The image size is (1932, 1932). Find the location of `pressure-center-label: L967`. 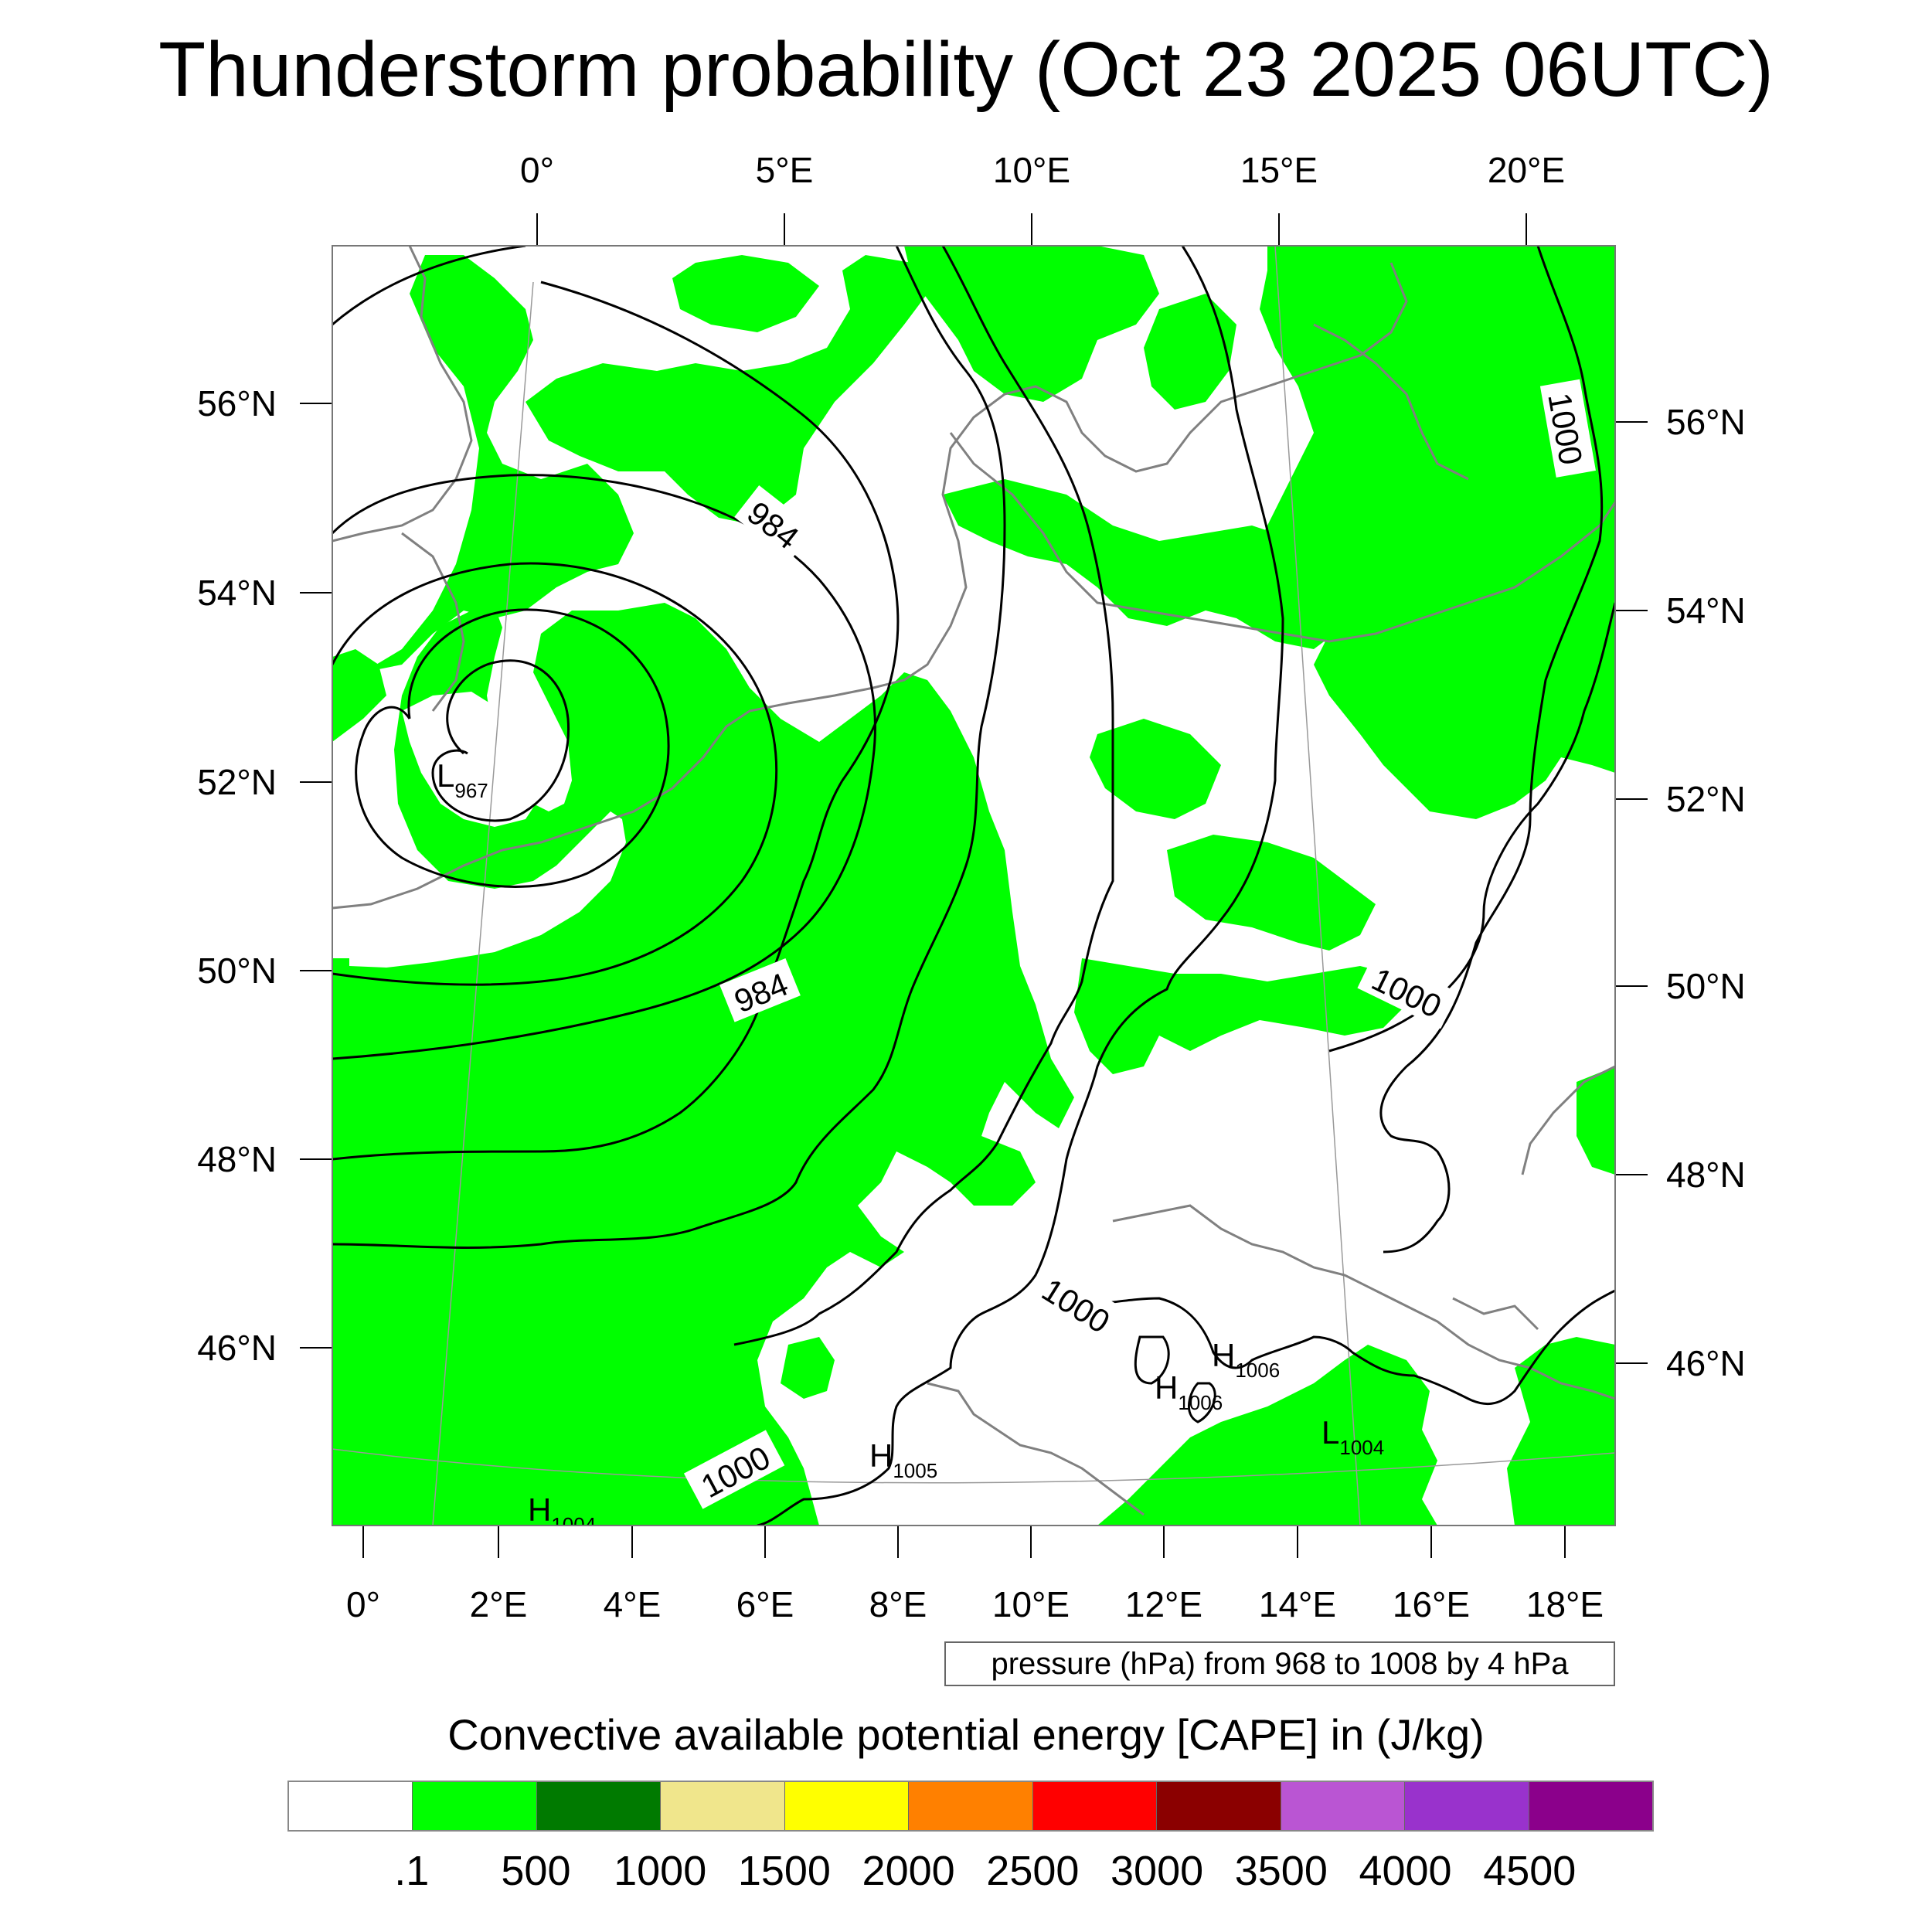

pressure-center-label: L967 is located at coordinates (463, 780).